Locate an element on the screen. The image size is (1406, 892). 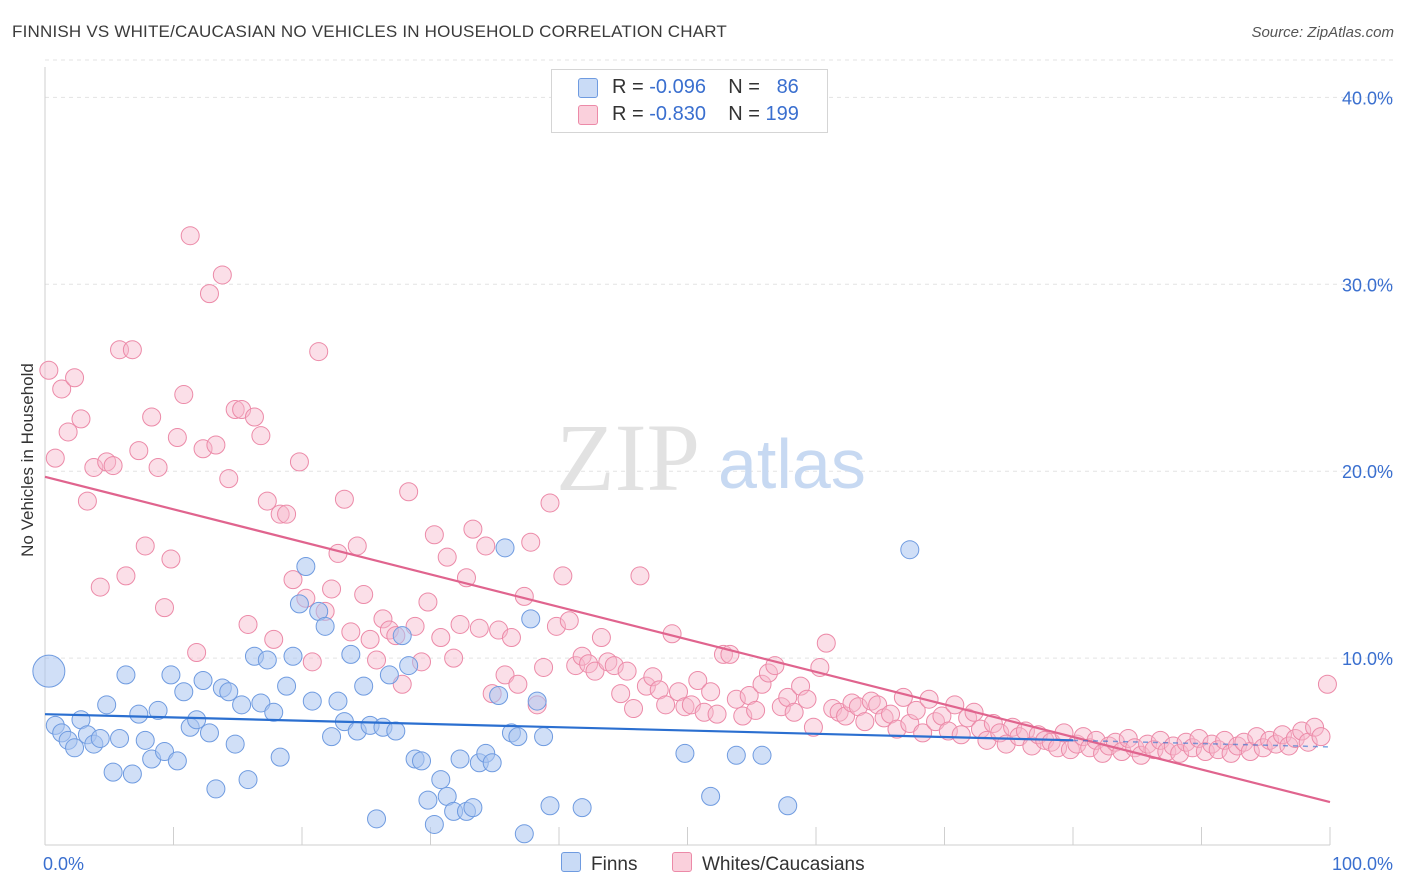
finns-trend-extension is located at coordinates (1201, 743).